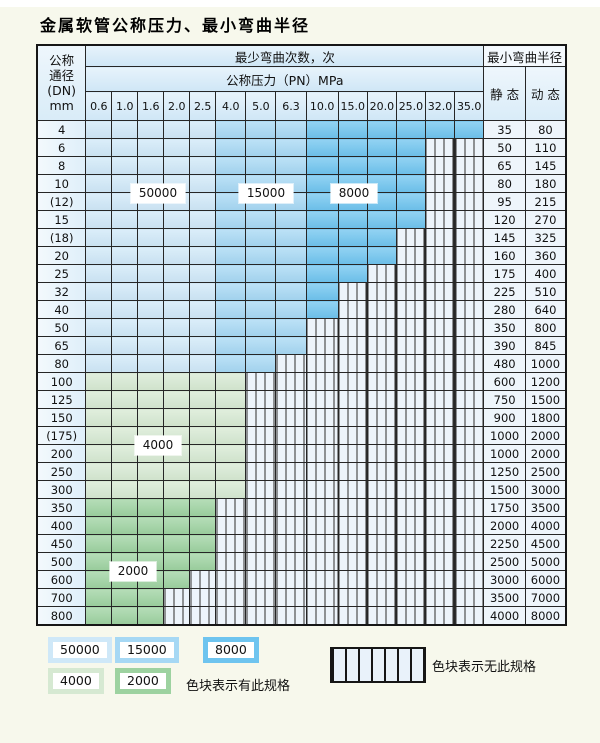  I want to click on dynamic-value: 845, so click(545, 345).